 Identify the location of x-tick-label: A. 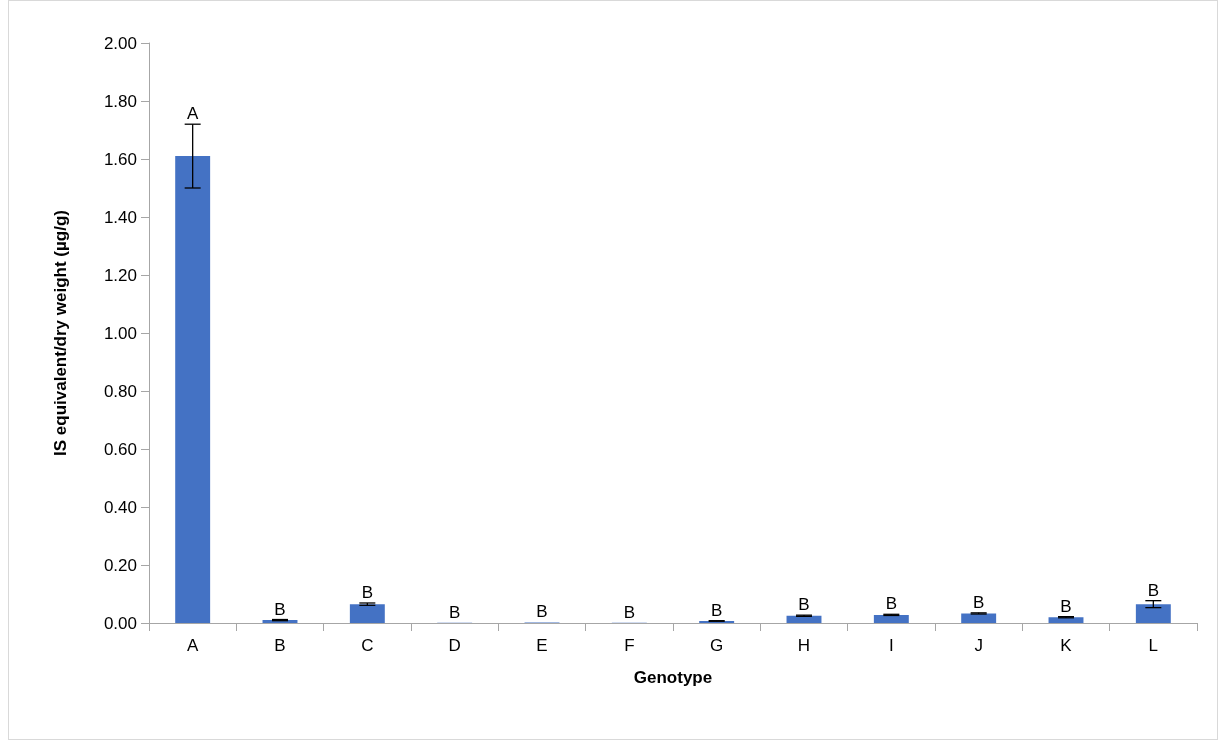
(192, 645).